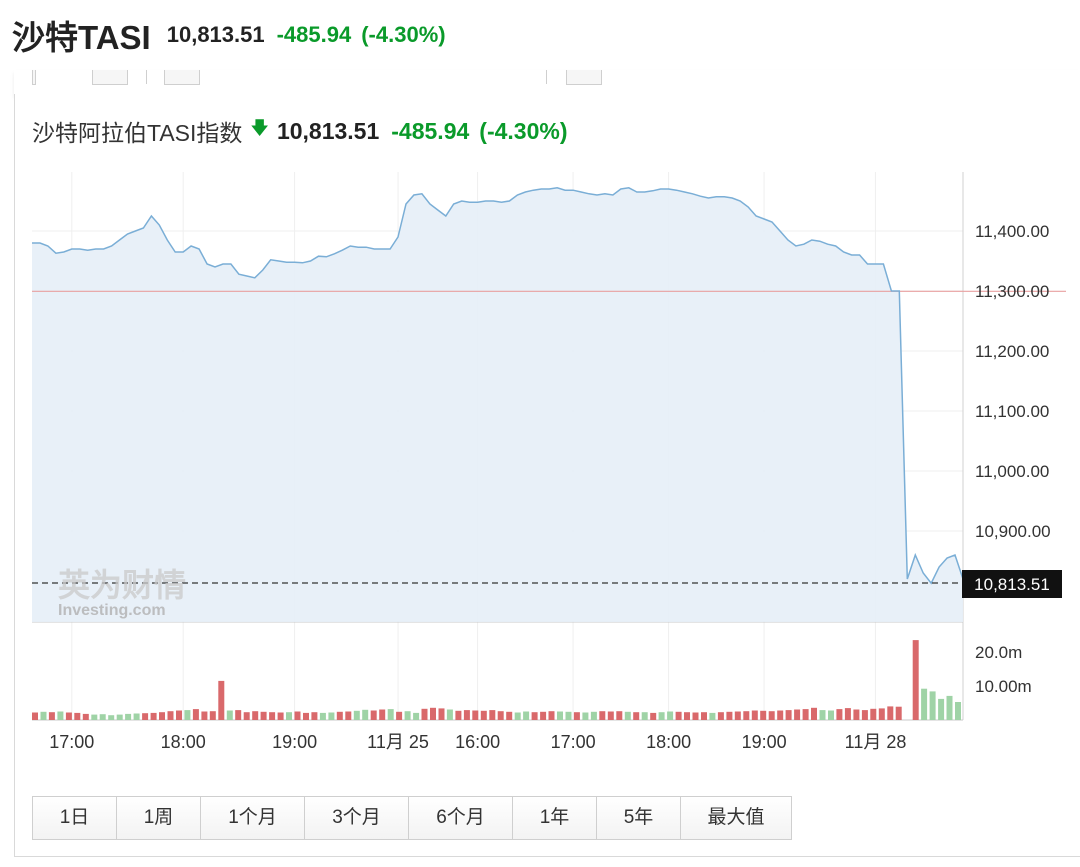  Describe the element at coordinates (736, 818) in the screenshot. I see `range-max-button: 最大值` at that location.